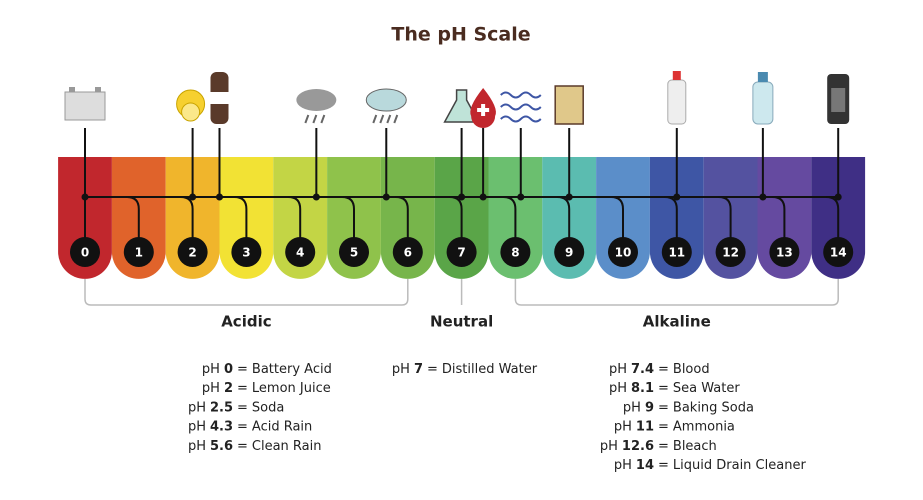 The height and width of the screenshot is (500, 923). What do you see at coordinates (704, 426) in the screenshot?
I see `substance: Ammonia` at bounding box center [704, 426].